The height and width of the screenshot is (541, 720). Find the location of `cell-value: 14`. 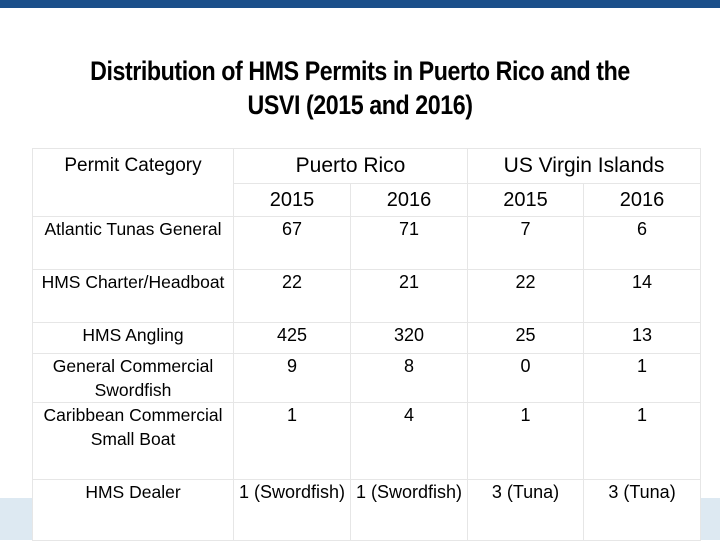

cell-value: 14 is located at coordinates (642, 296).